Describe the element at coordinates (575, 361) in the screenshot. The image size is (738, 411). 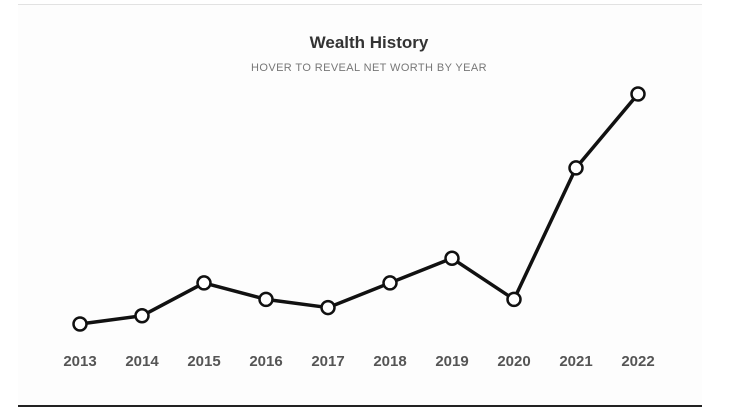
I see `x-tick-label-2021: 2021` at that location.